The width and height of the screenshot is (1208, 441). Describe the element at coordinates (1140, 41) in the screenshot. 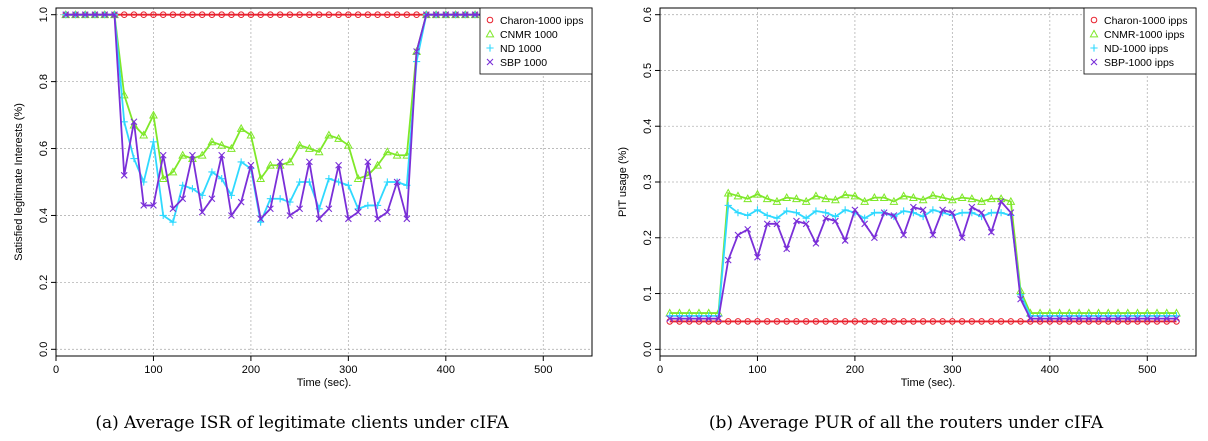

I see `c1-legend-box` at that location.